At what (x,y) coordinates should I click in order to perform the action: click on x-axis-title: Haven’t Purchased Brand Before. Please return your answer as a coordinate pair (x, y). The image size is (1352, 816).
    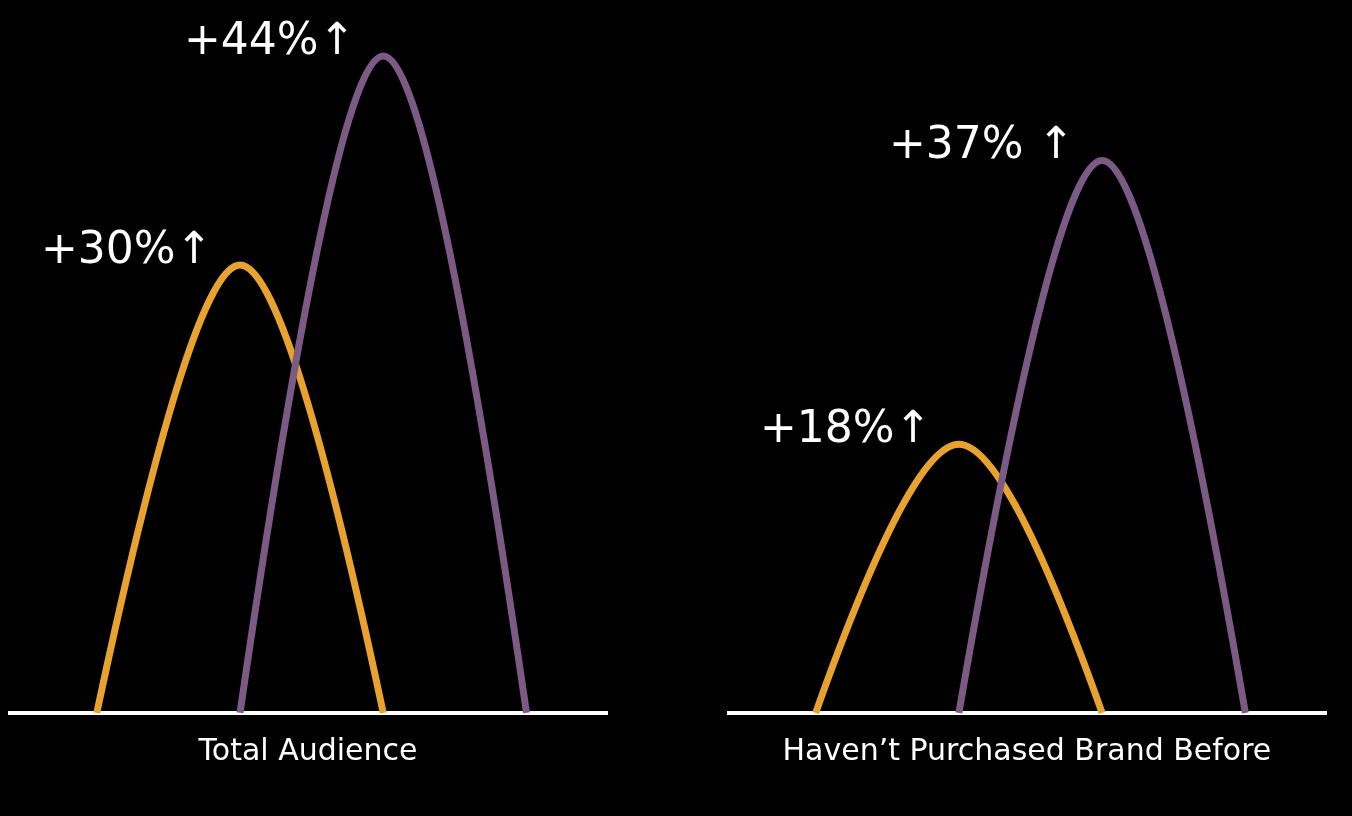
    Looking at the image, I should click on (1027, 749).